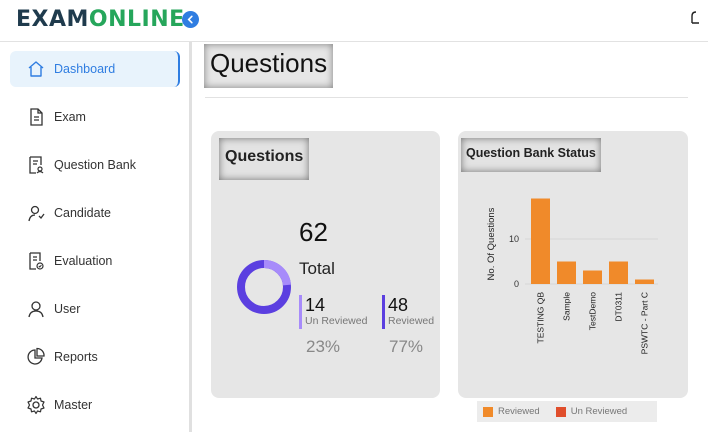 The width and height of the screenshot is (708, 432). I want to click on x-tick-label: Sample, so click(567, 306).